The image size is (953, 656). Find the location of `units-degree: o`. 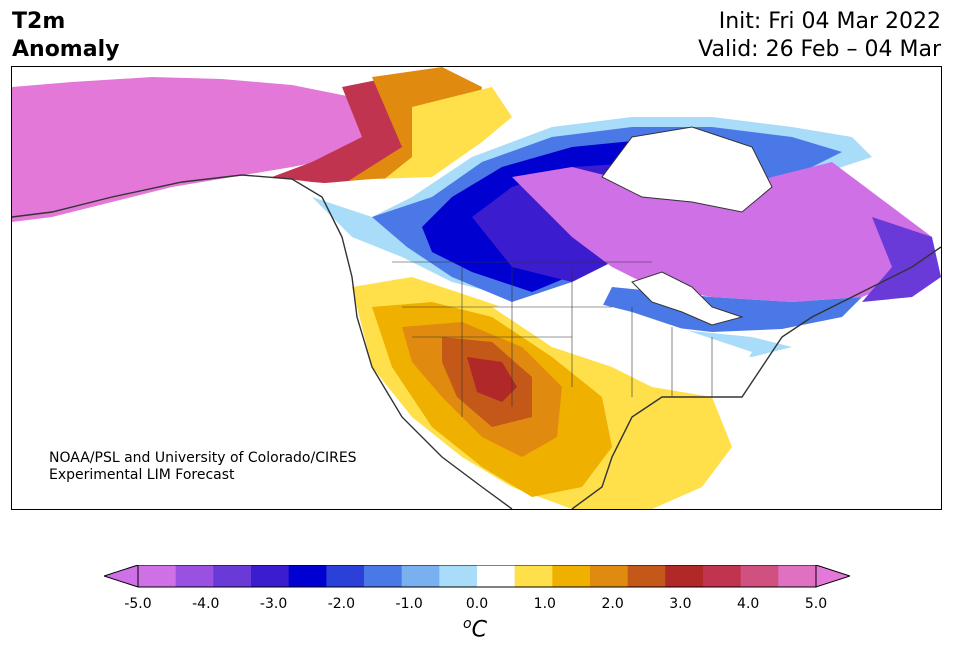

units-degree: o is located at coordinates (467, 624).